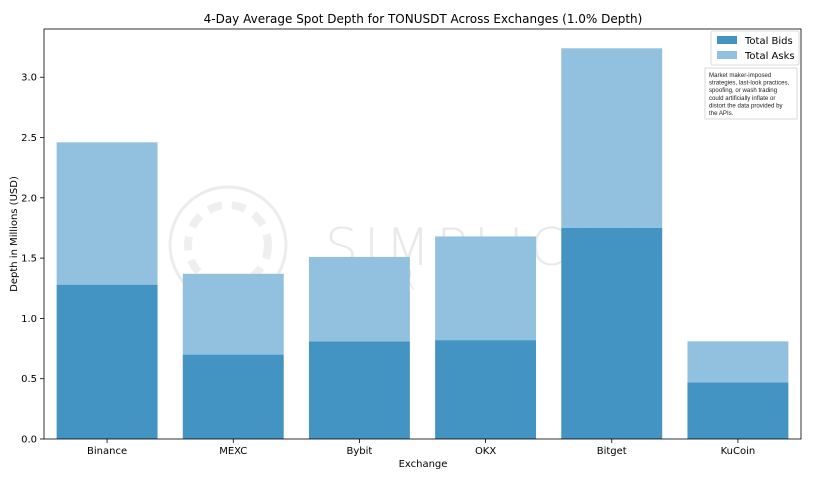  What do you see at coordinates (107, 213) in the screenshot?
I see `bar-total-asks-binance` at bounding box center [107, 213].